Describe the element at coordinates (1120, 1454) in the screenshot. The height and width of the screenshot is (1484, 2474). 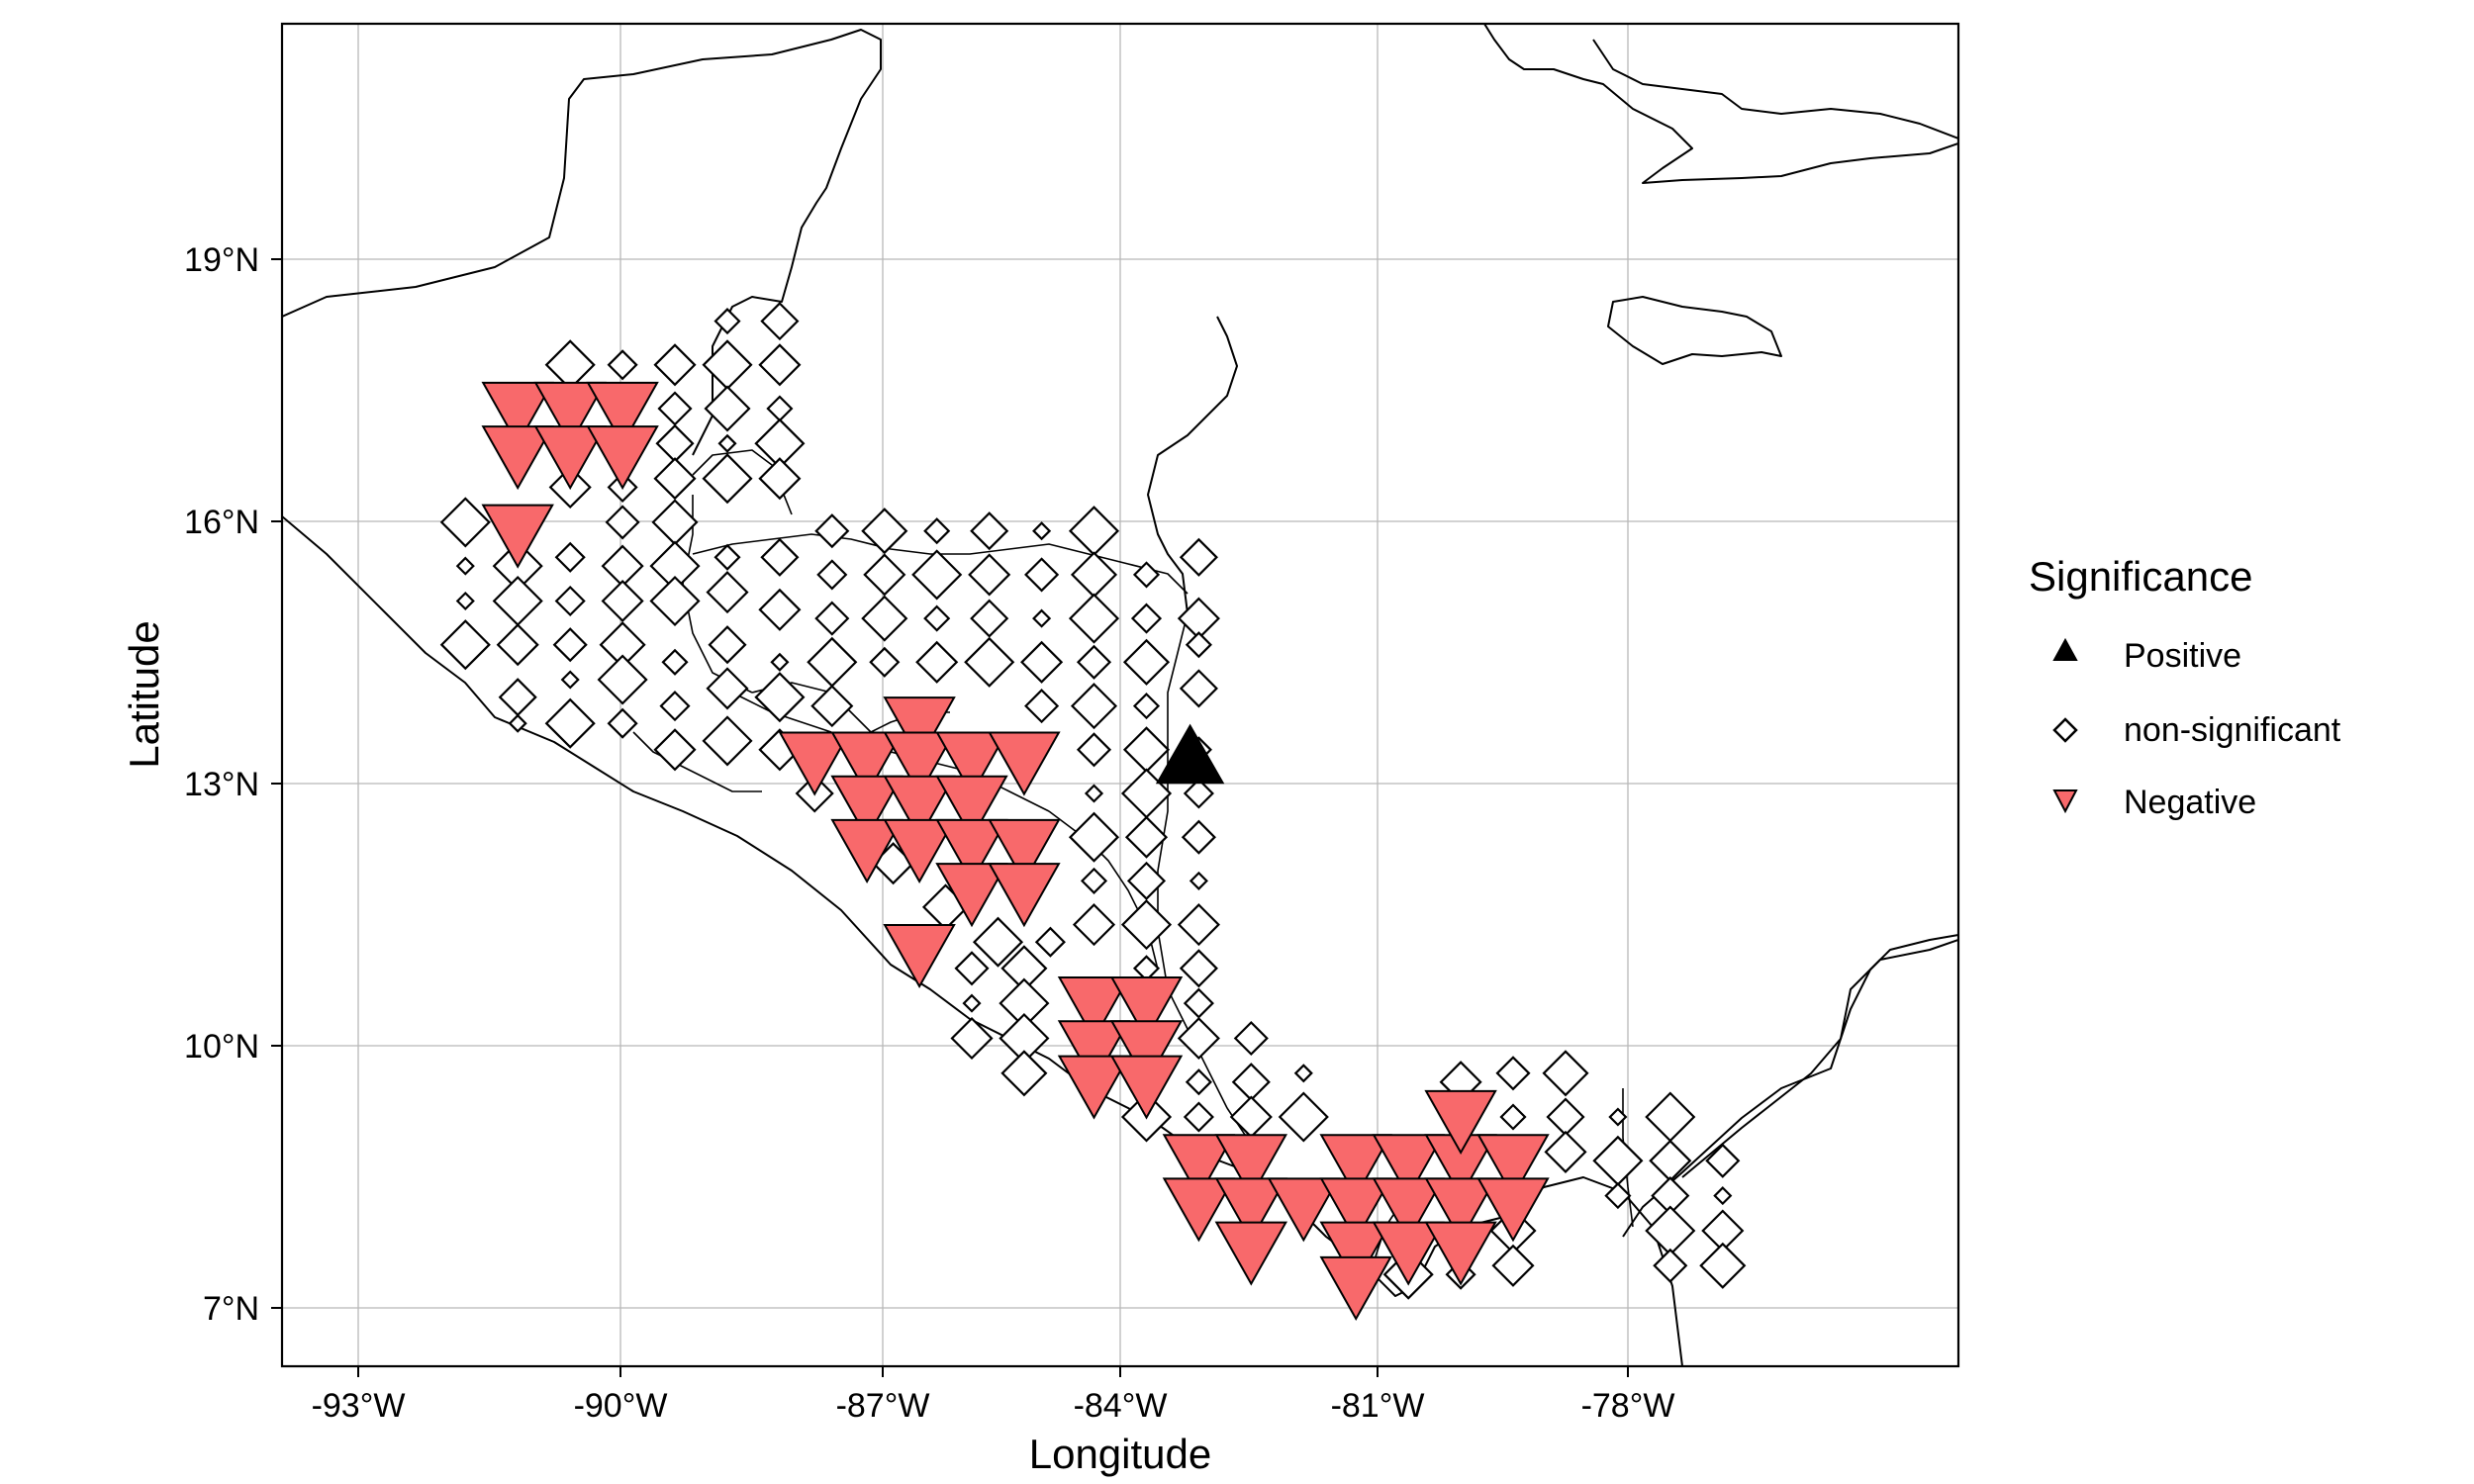
I see `x-axis-title: Longitude` at that location.